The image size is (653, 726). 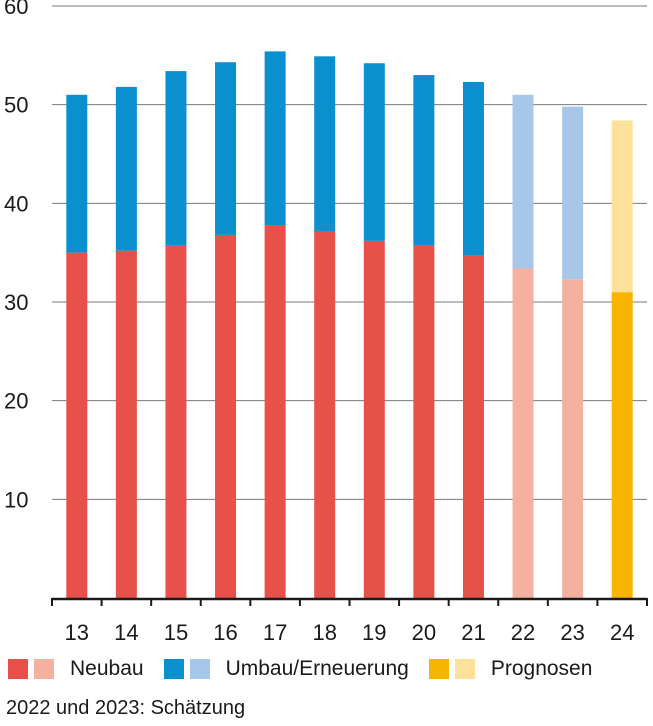 I want to click on y-tick-label-20: 20, so click(x=16, y=401).